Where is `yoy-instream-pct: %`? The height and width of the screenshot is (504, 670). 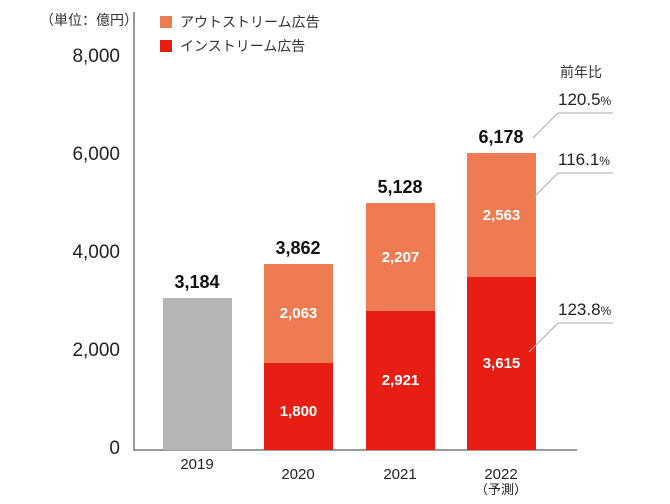
yoy-instream-pct: % is located at coordinates (606, 311).